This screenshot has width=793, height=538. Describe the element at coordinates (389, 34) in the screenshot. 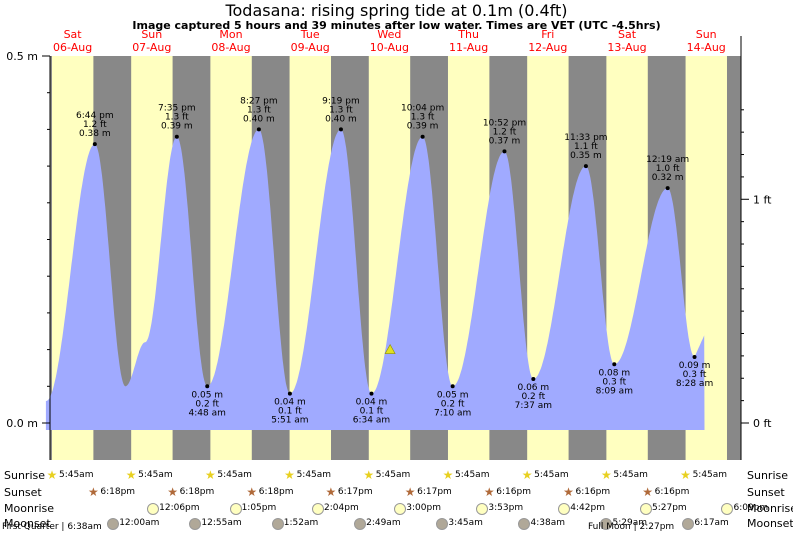

I see `day-name: Wed` at that location.